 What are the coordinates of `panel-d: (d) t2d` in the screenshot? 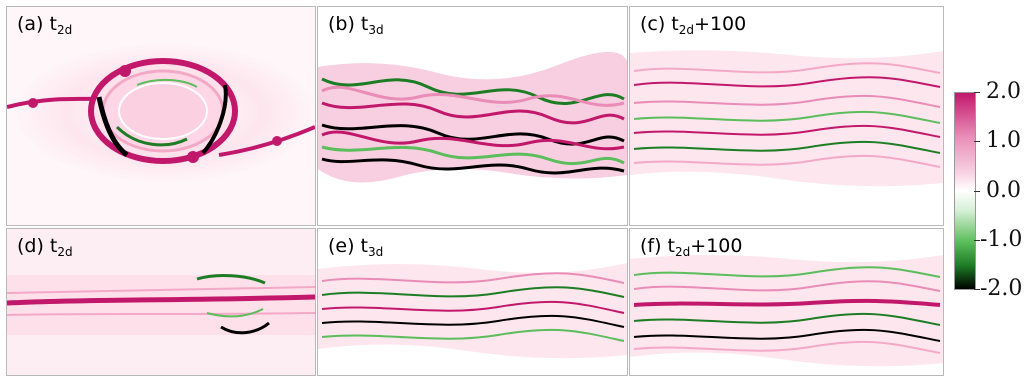 It's located at (161, 302).